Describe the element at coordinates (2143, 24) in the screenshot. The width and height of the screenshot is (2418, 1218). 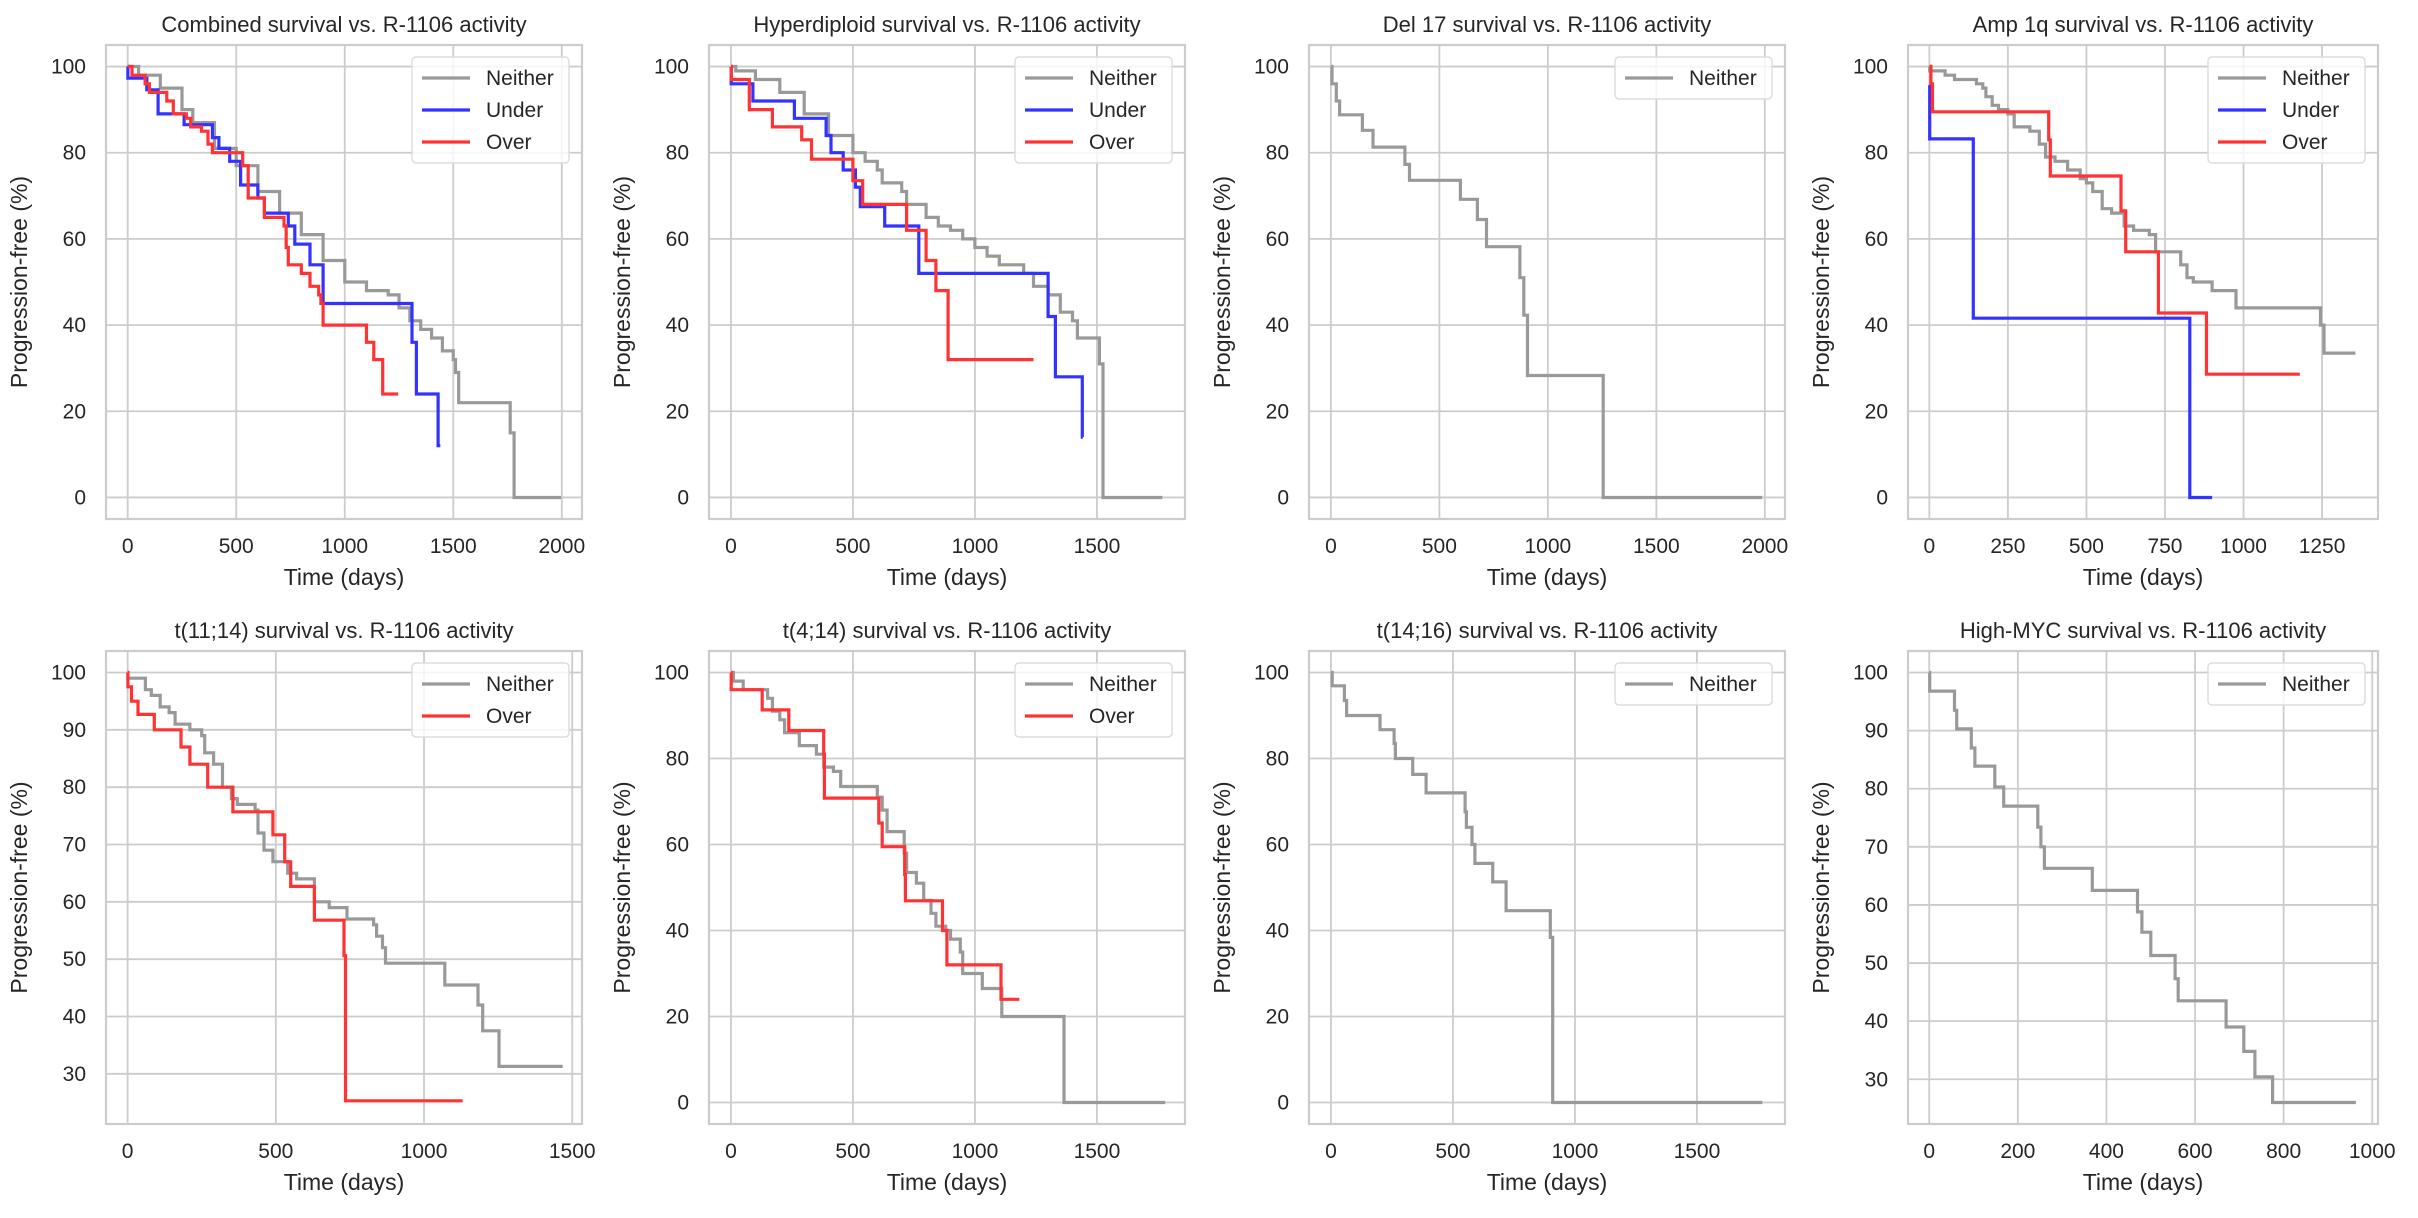
I see `subplot-title: Amp 1q survival vs. R-1106 activity` at that location.